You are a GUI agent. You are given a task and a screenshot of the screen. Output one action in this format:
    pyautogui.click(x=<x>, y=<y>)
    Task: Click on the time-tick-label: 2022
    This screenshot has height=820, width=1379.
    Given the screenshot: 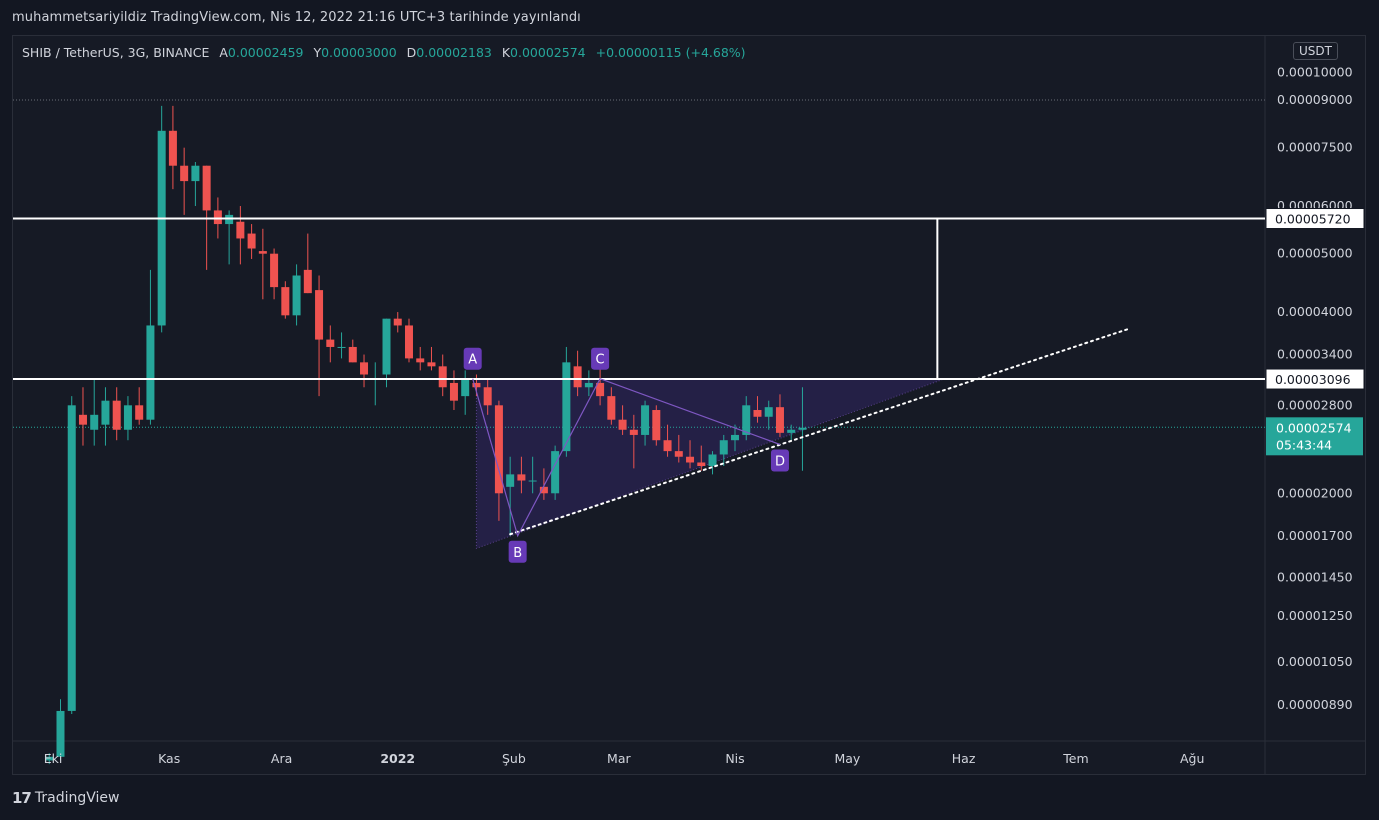 What is the action you would take?
    pyautogui.click(x=397, y=758)
    